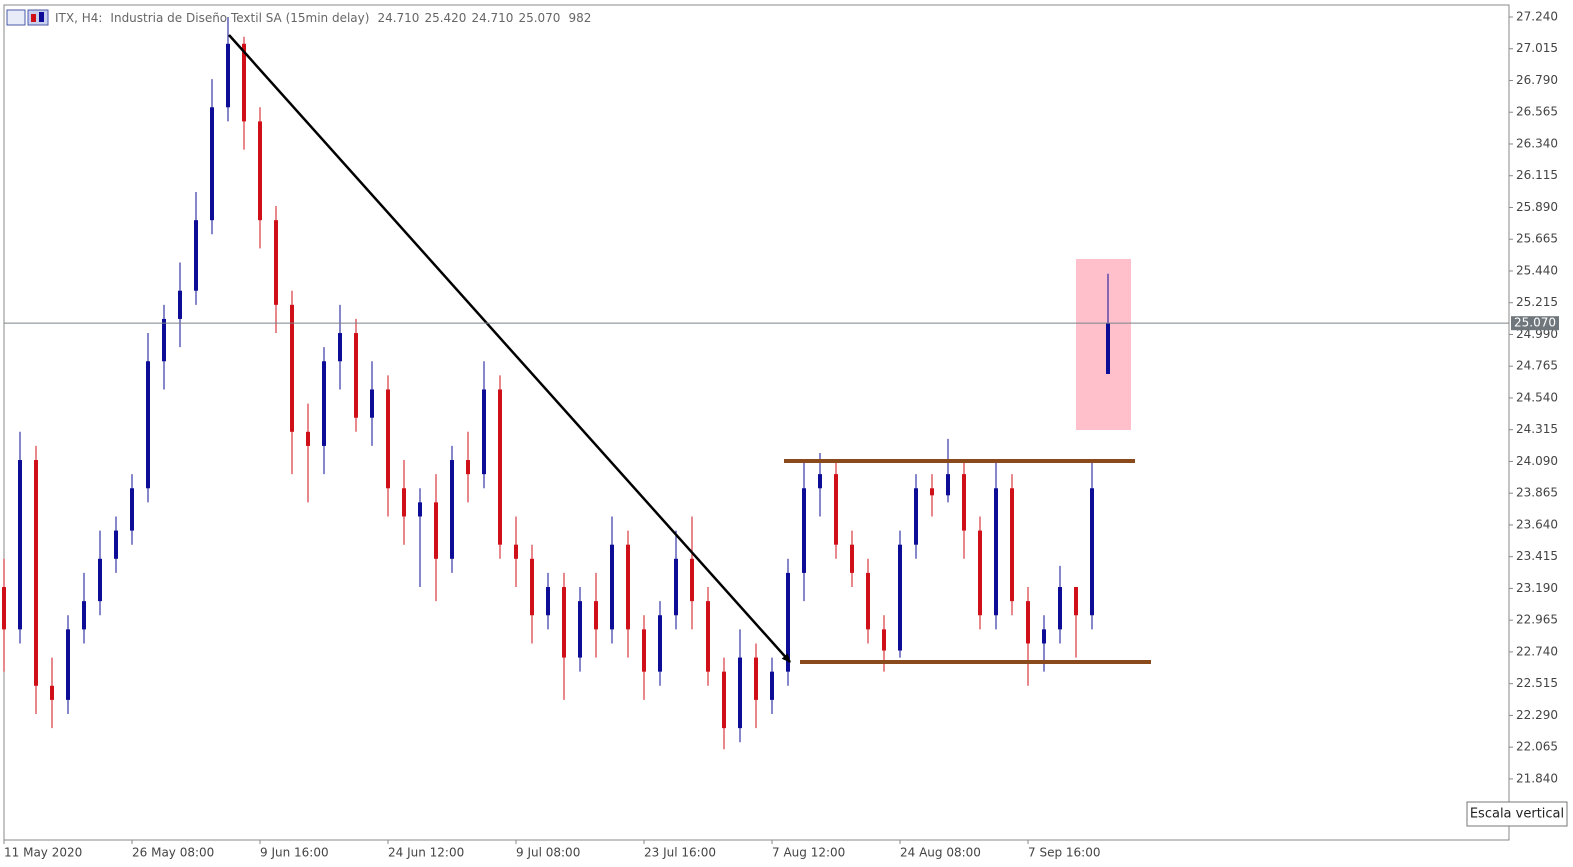  What do you see at coordinates (1537, 48) in the screenshot?
I see `y-tick-label: 27.015` at bounding box center [1537, 48].